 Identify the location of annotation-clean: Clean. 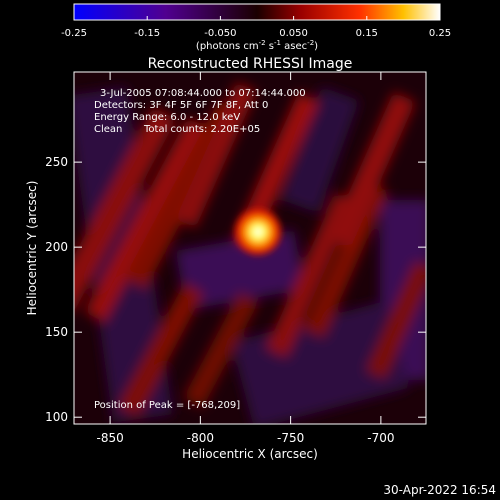
(108, 129).